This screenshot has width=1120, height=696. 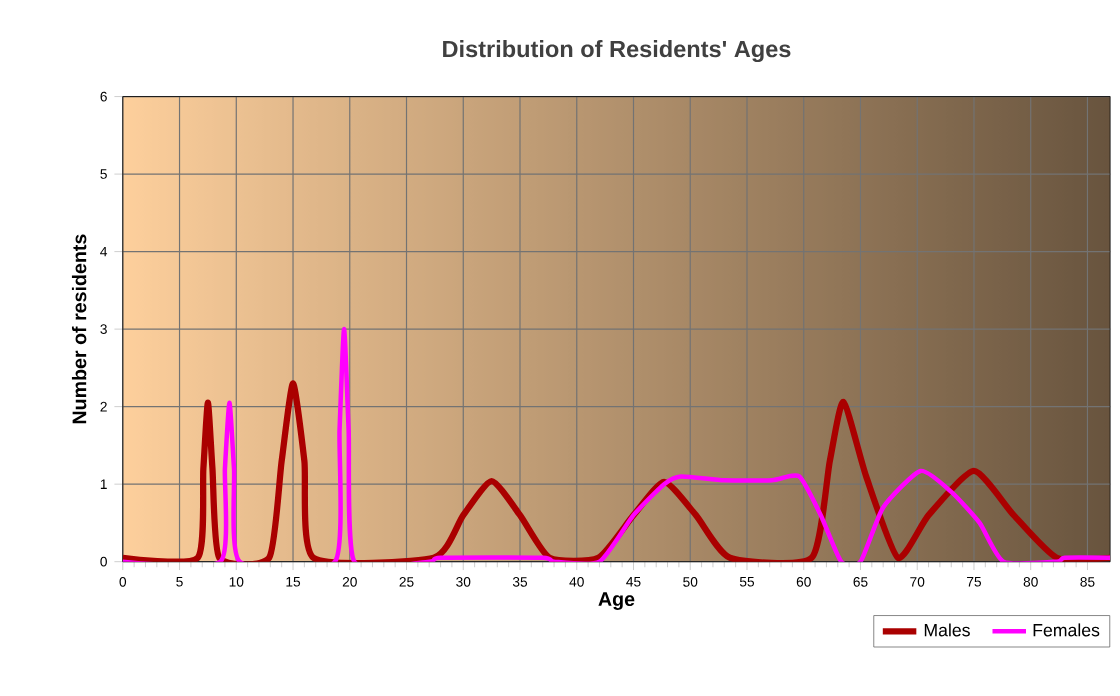 I want to click on legend-label: Females, so click(x=1066, y=630).